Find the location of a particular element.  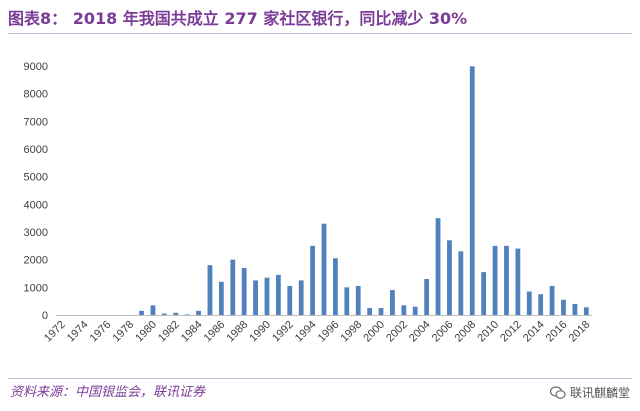

bar-2008 is located at coordinates (472, 190).